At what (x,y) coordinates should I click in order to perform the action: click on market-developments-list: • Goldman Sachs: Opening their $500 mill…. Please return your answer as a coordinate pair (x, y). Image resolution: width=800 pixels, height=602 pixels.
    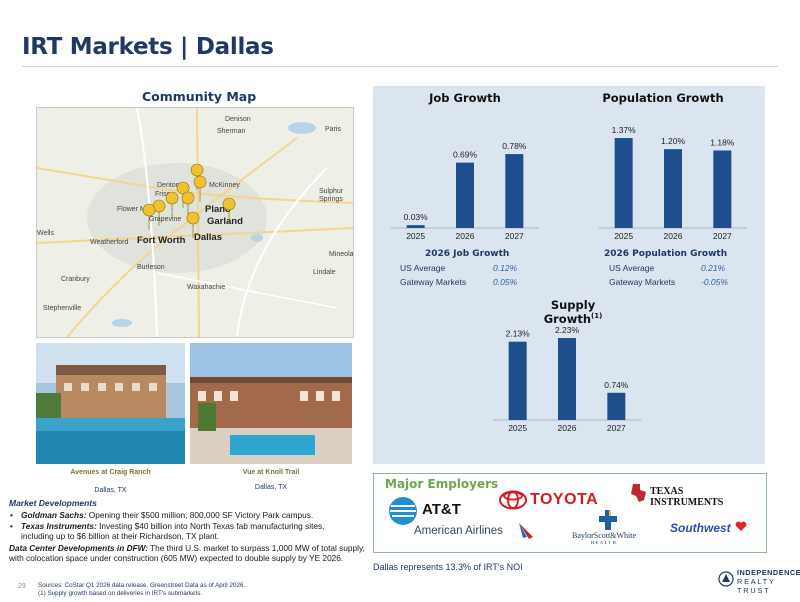
    Looking at the image, I should click on (184, 526).